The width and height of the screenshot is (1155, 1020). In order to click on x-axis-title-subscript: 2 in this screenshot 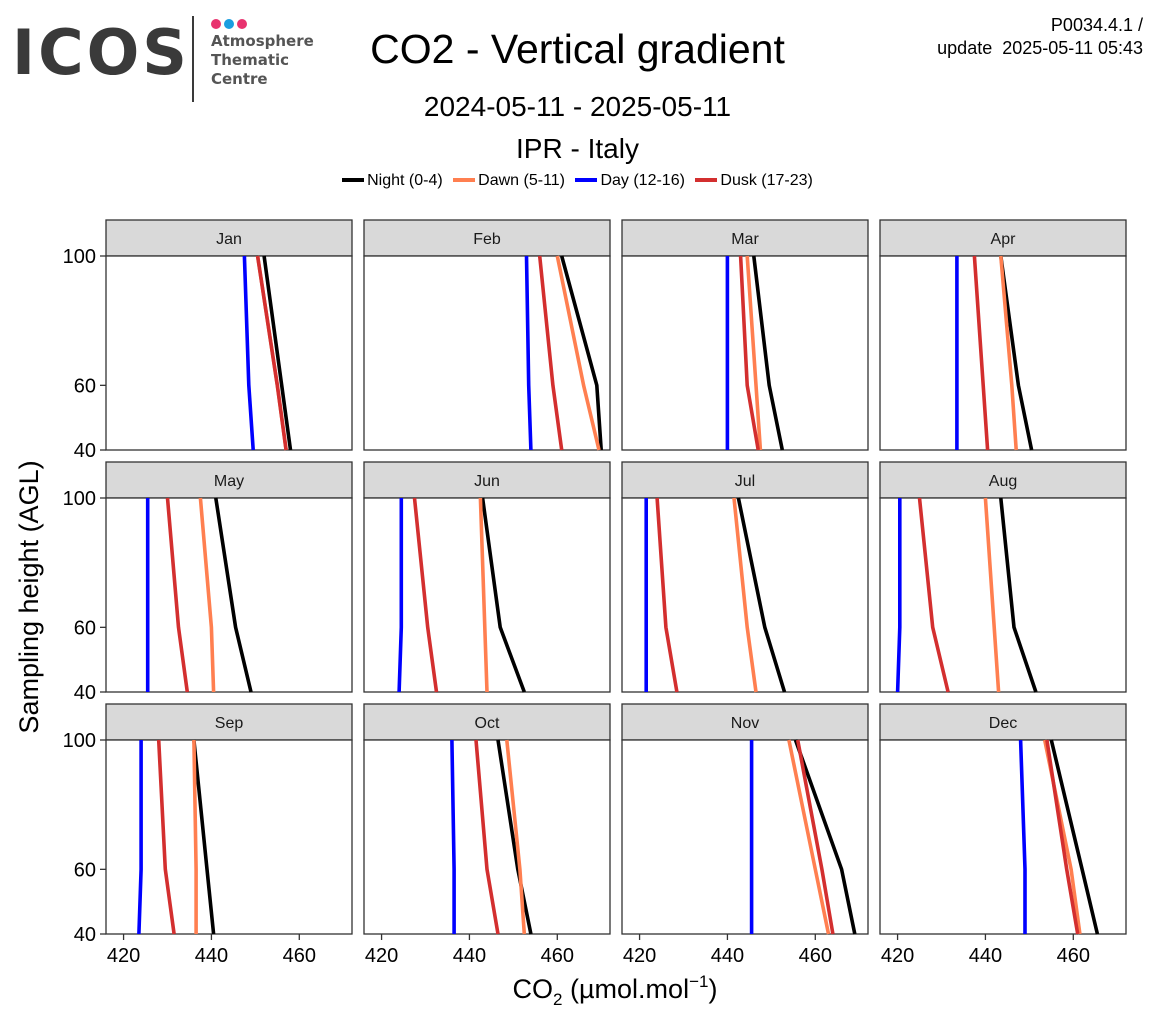, I will do `click(557, 999)`.